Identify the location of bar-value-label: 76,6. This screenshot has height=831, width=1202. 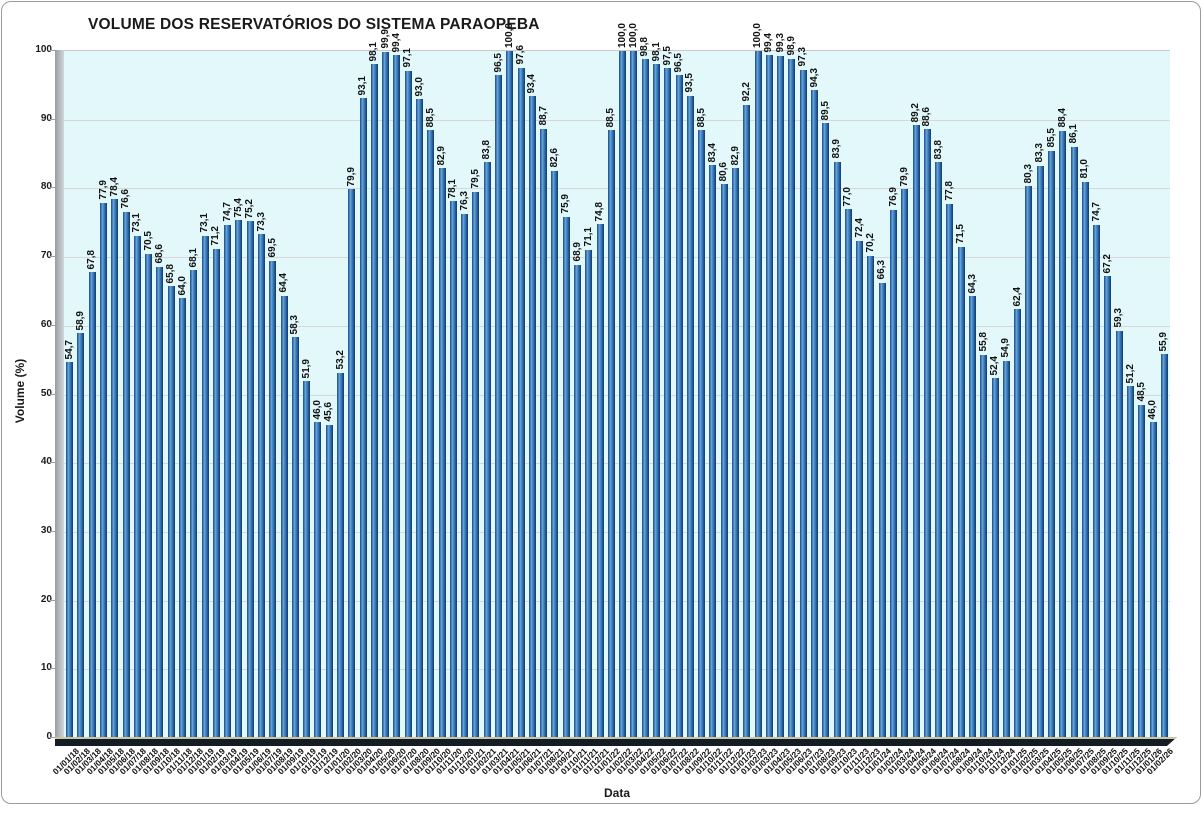
(126, 199).